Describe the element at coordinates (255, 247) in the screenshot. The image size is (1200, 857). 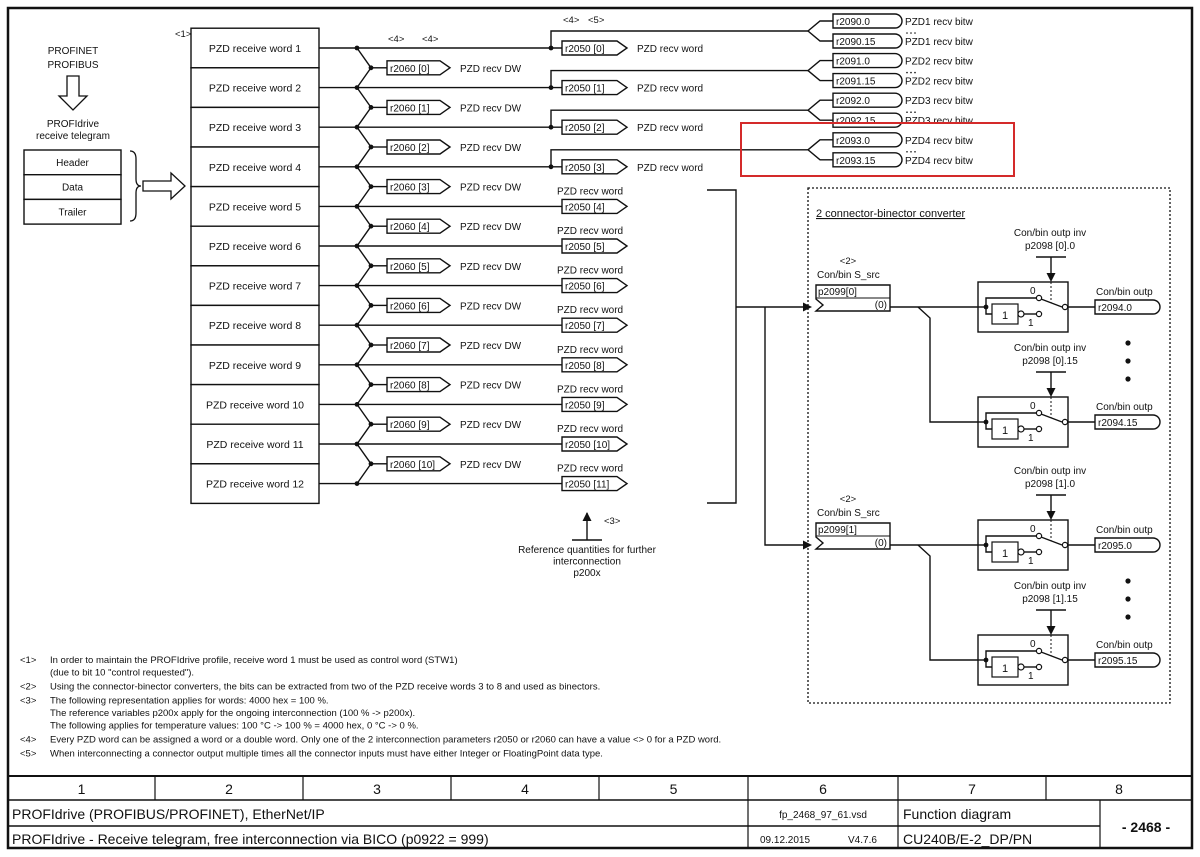
I see `pzd-receive-word-label: PZD receive word 6` at that location.